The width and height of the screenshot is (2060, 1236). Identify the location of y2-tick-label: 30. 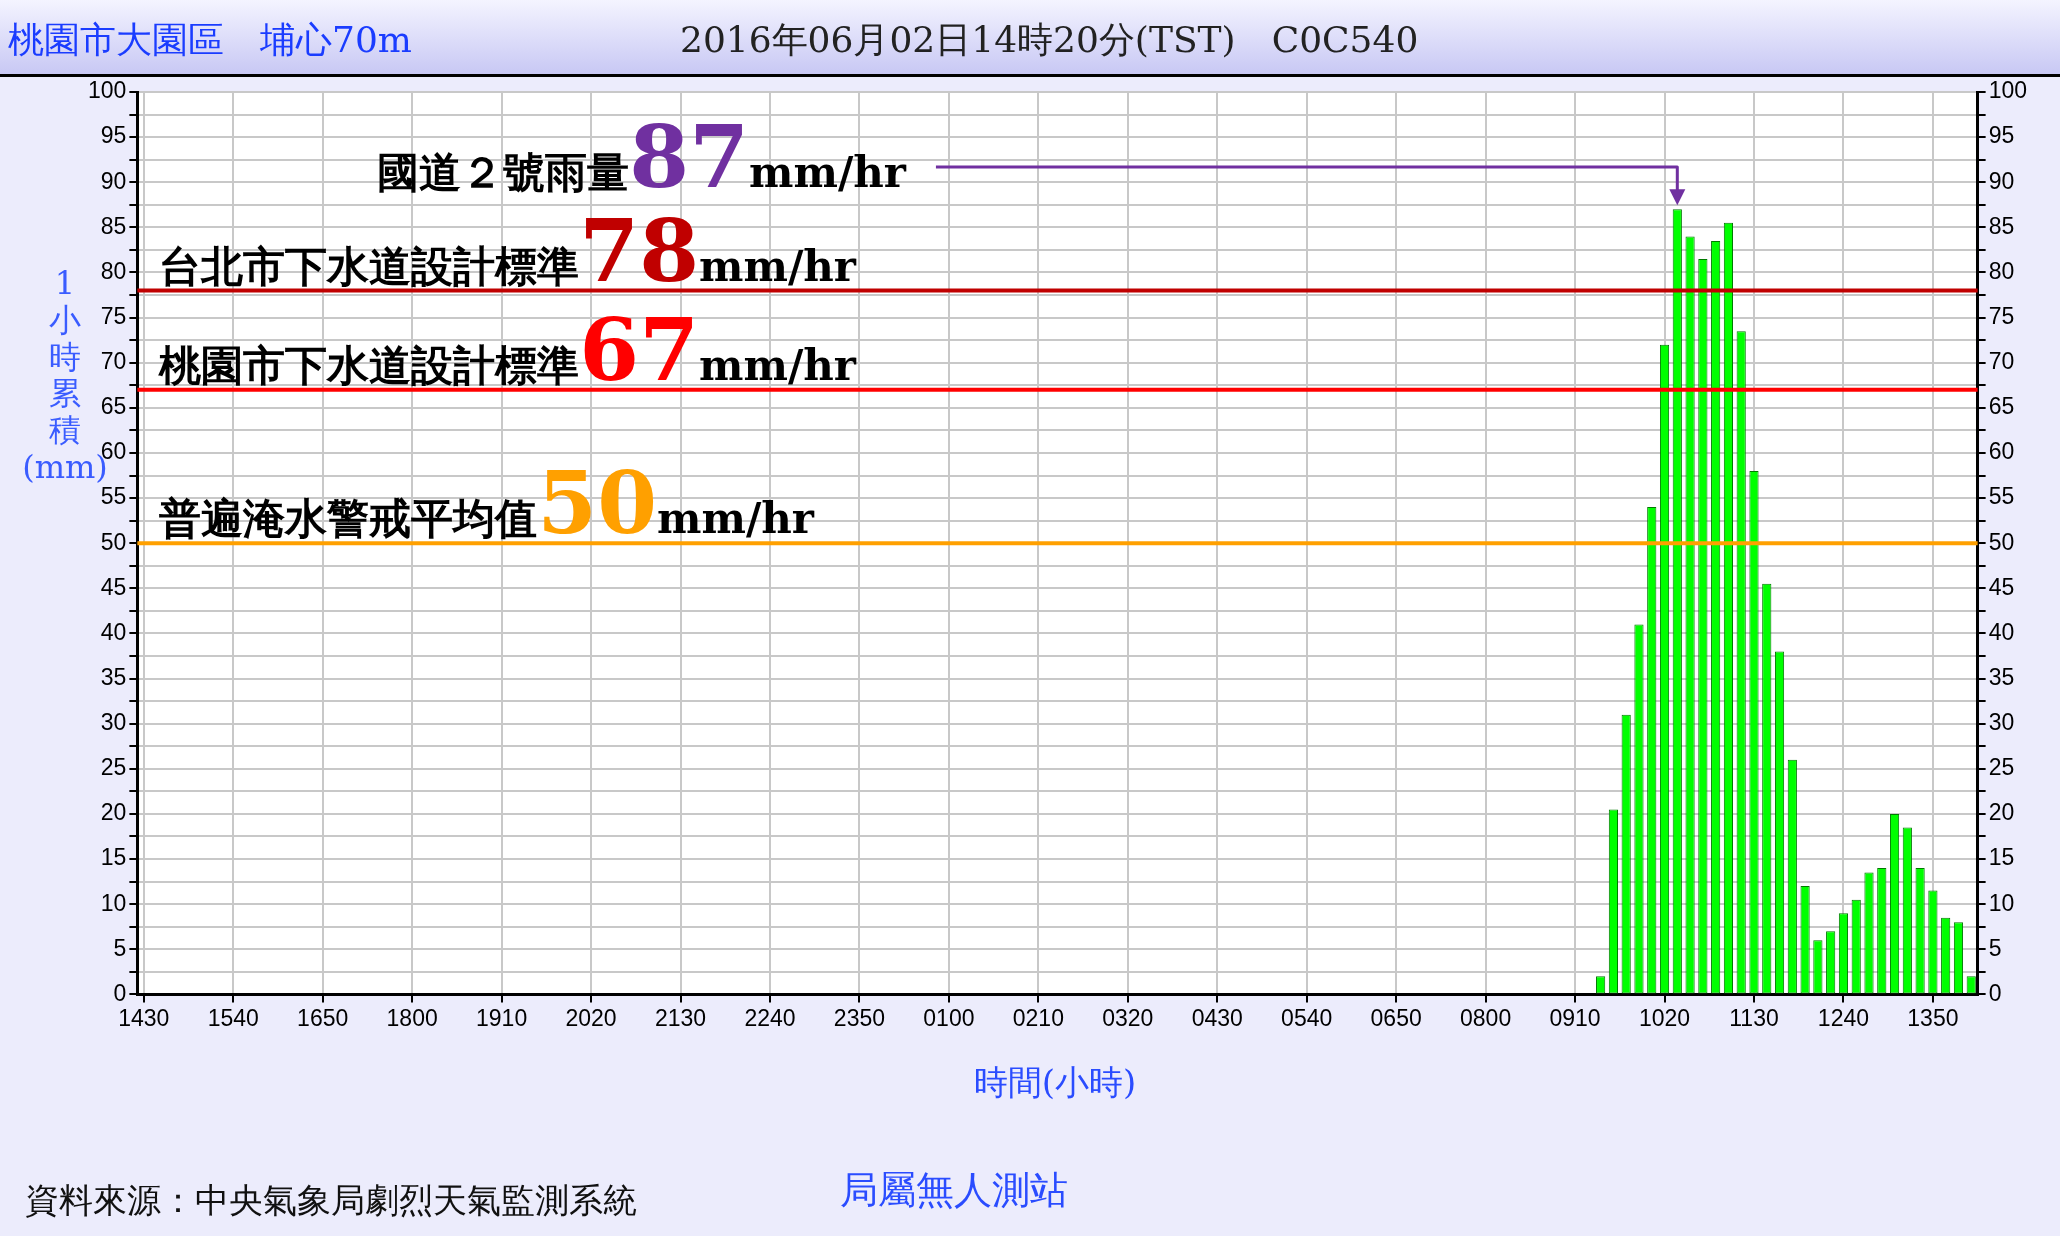
(2001, 722).